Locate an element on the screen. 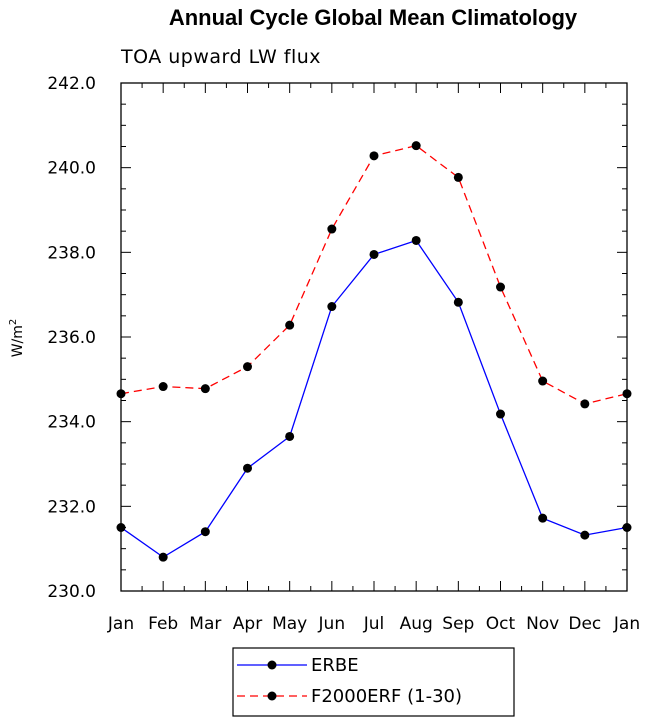 The image size is (647, 722). y-tick-label: 236.0 is located at coordinates (71, 338).